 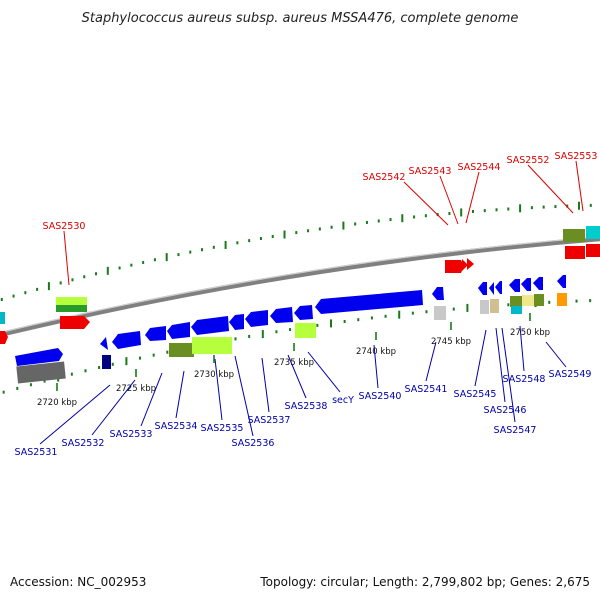 What do you see at coordinates (576, 156) in the screenshot?
I see `gene-label-highlight: SAS2553` at bounding box center [576, 156].